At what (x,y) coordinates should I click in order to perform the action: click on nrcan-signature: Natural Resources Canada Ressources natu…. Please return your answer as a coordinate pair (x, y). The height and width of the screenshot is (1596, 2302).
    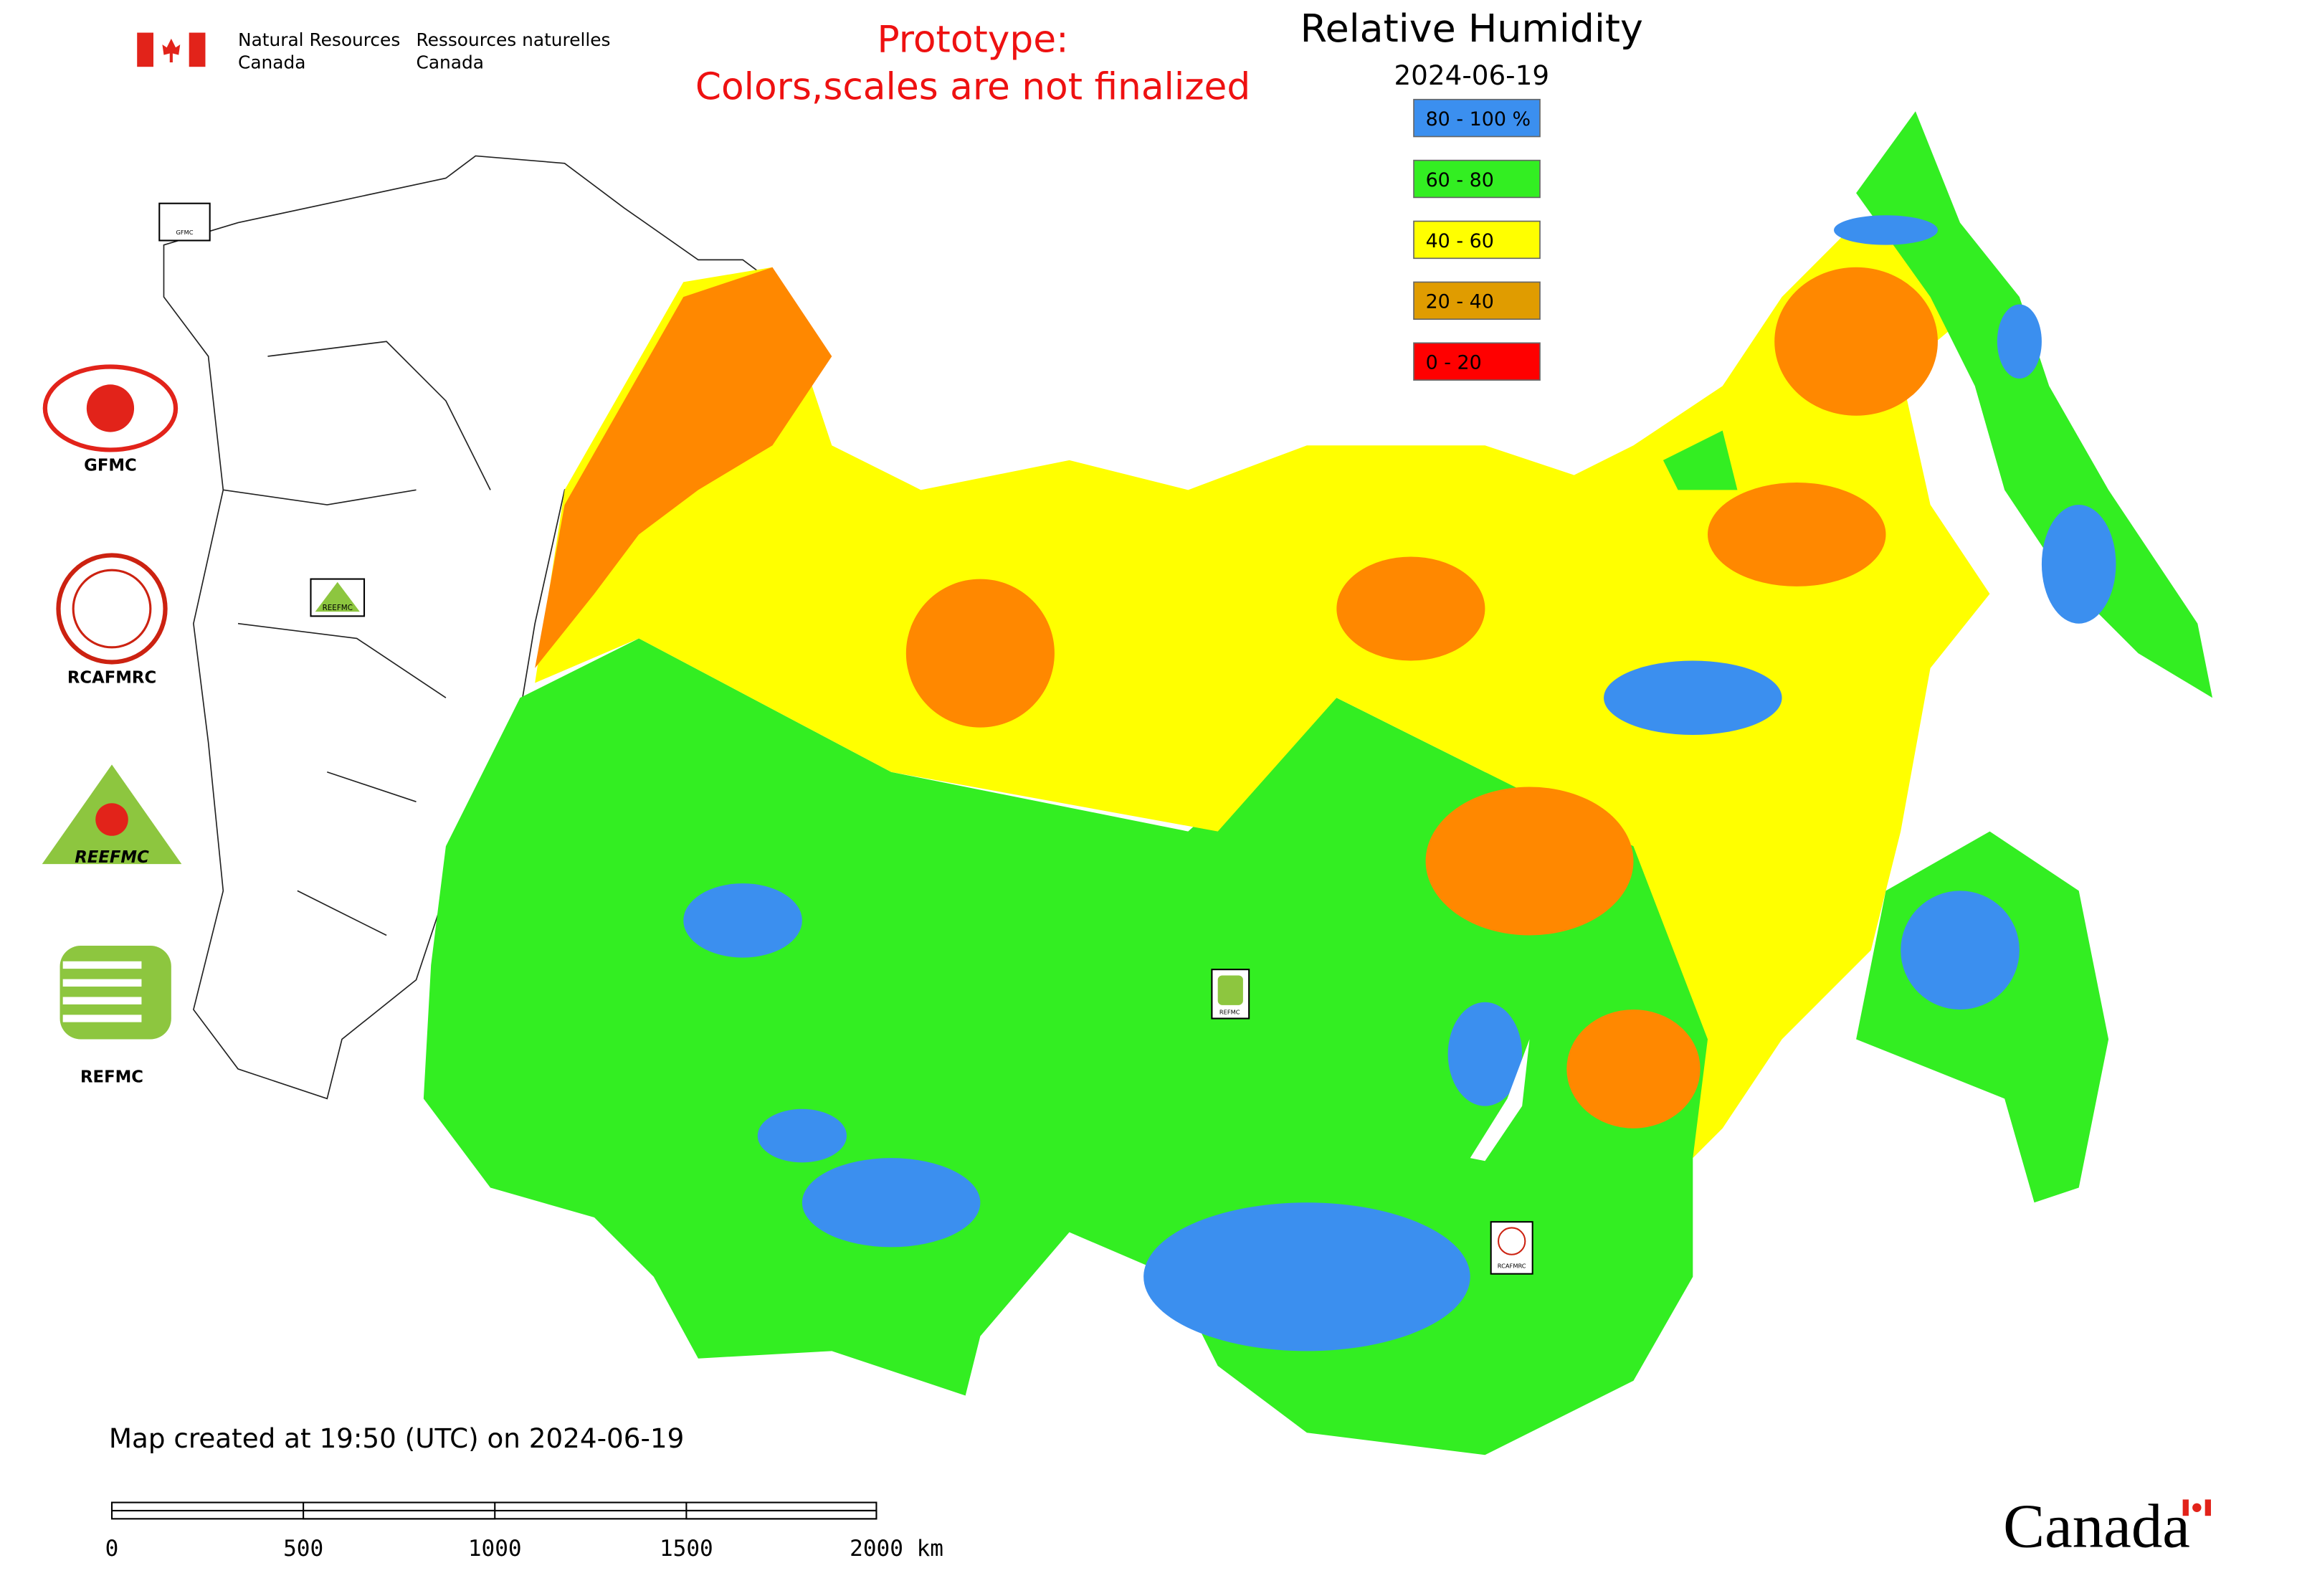
    Looking at the image, I should click on (374, 50).